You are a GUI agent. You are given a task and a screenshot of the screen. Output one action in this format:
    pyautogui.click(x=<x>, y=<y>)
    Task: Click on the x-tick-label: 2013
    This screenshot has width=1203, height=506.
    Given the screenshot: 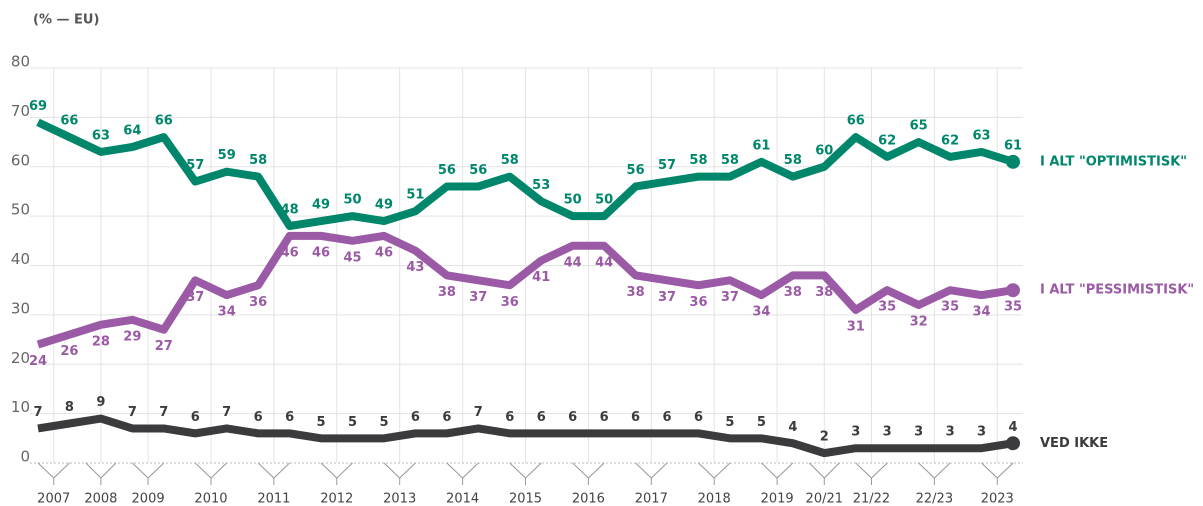 What is the action you would take?
    pyautogui.click(x=399, y=499)
    